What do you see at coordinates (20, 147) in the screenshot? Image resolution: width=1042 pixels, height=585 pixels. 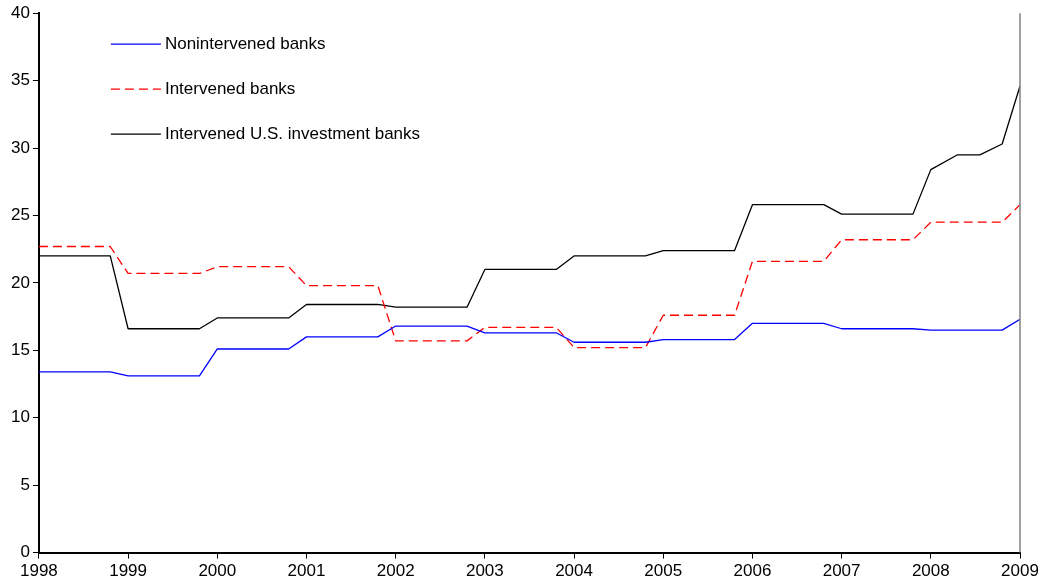 I see `y-tick-label: 30` at bounding box center [20, 147].